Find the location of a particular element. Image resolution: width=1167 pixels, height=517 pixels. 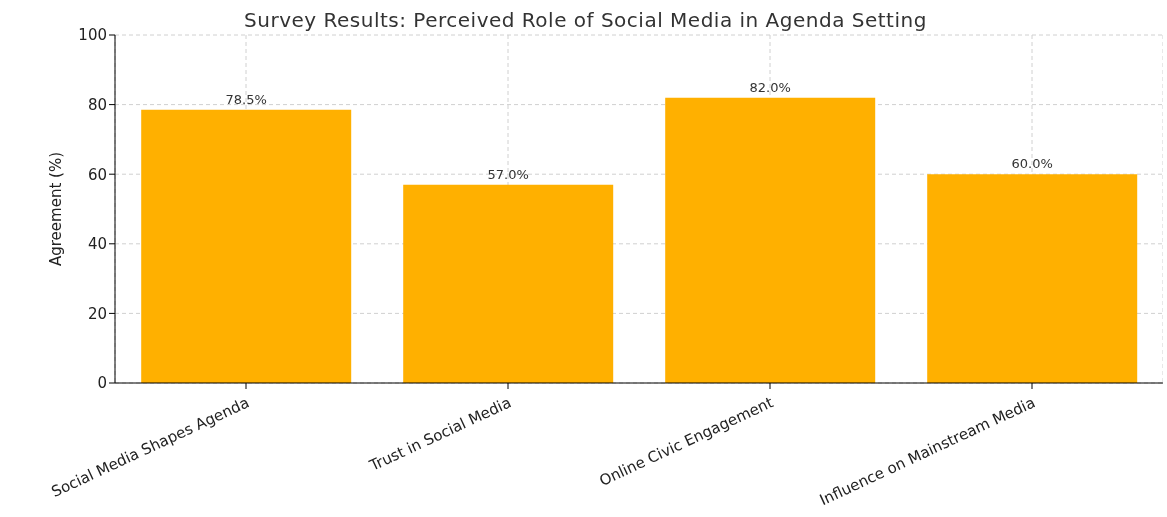

data-label: 57.0% is located at coordinates (508, 174).